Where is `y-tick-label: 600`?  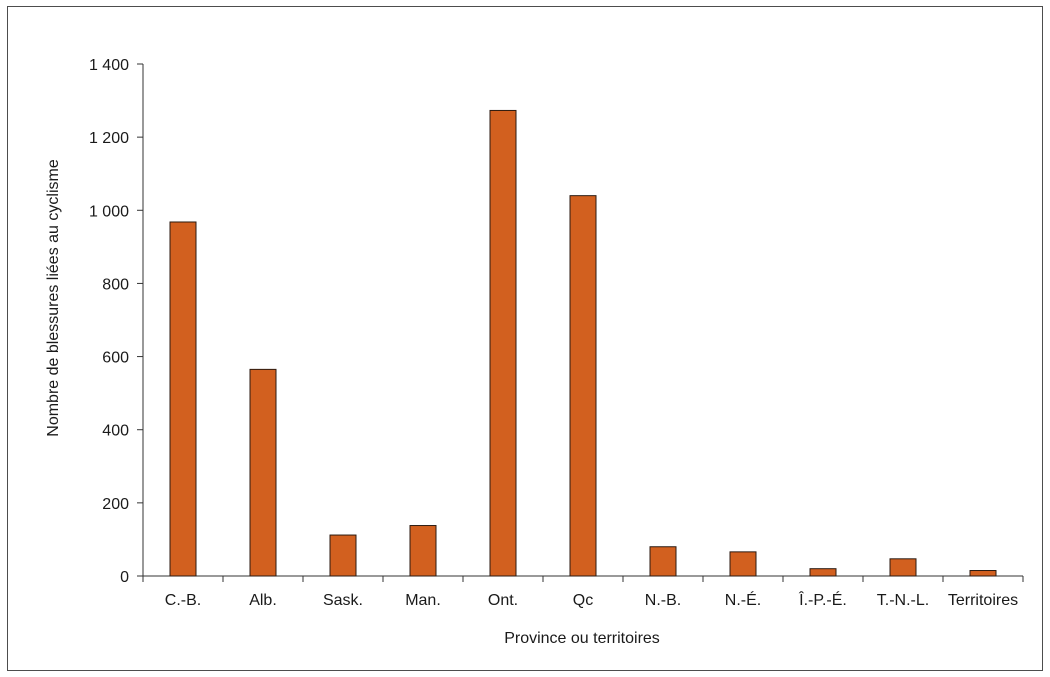
y-tick-label: 600 is located at coordinates (115, 358).